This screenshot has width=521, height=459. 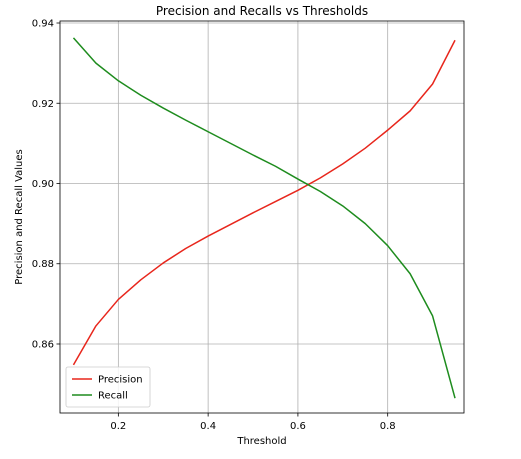 What do you see at coordinates (43, 24) in the screenshot?
I see `y-tick-label: 0.94` at bounding box center [43, 24].